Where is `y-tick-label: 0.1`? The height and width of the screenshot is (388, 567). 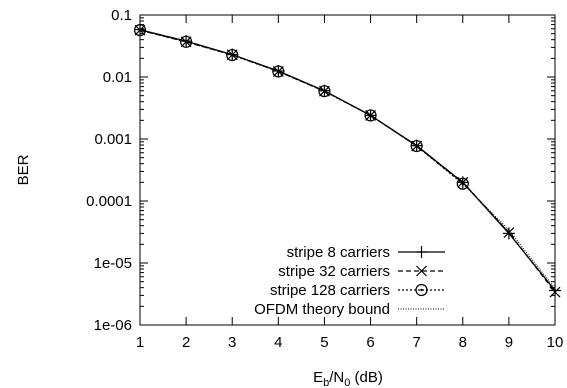
y-tick-label: 0.1 is located at coordinates (121, 15).